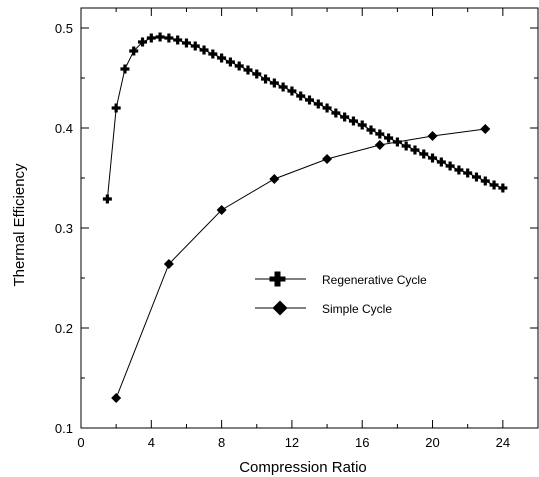 Image resolution: width=539 pixels, height=477 pixels. Describe the element at coordinates (64, 28) in the screenshot. I see `y-tick-label: 0.5` at that location.